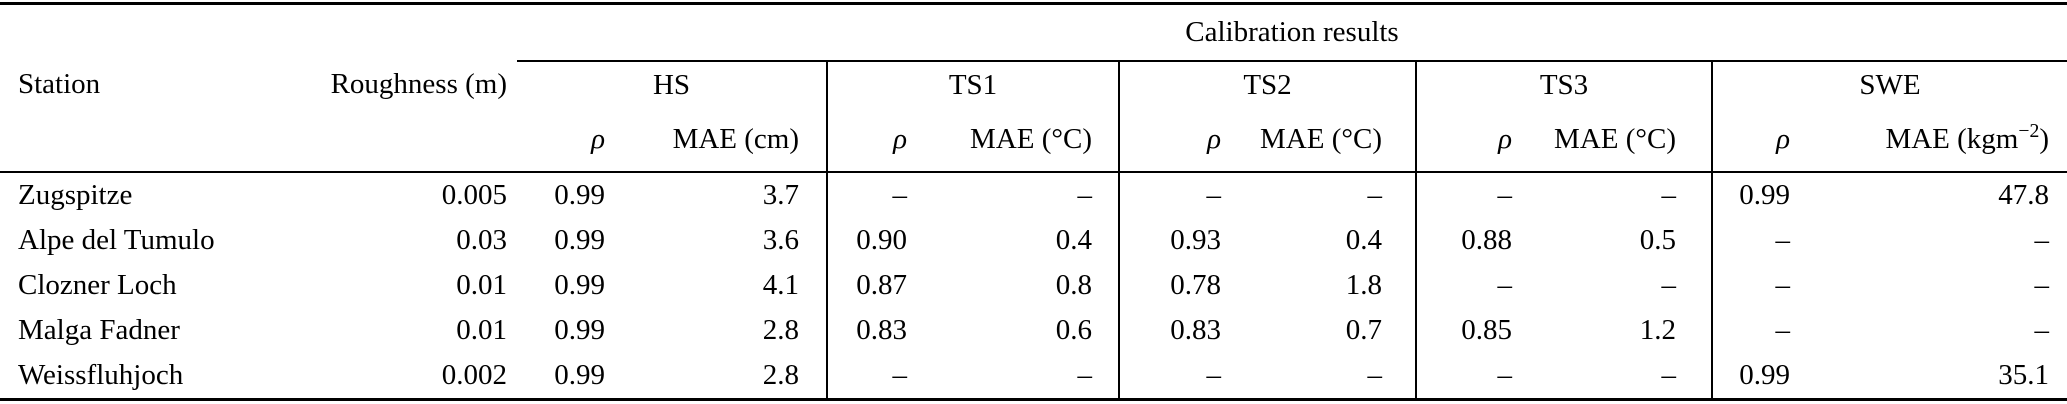 The width and height of the screenshot is (2067, 404). I want to click on ts1-mae-header: MAE (°C), so click(1028, 140).